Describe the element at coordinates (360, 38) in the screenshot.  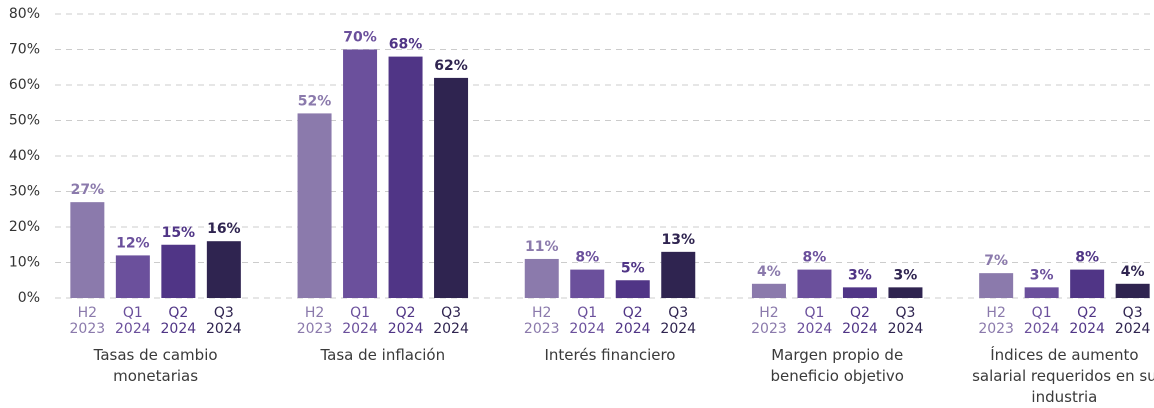
I see `value-label: 70%` at that location.